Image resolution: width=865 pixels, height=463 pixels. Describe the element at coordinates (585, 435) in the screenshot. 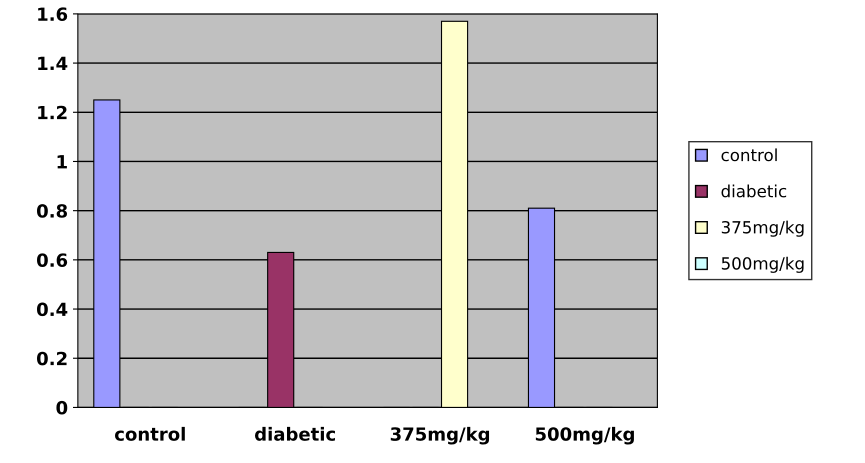

I see `x-tick-label: 500mg/kg` at that location.